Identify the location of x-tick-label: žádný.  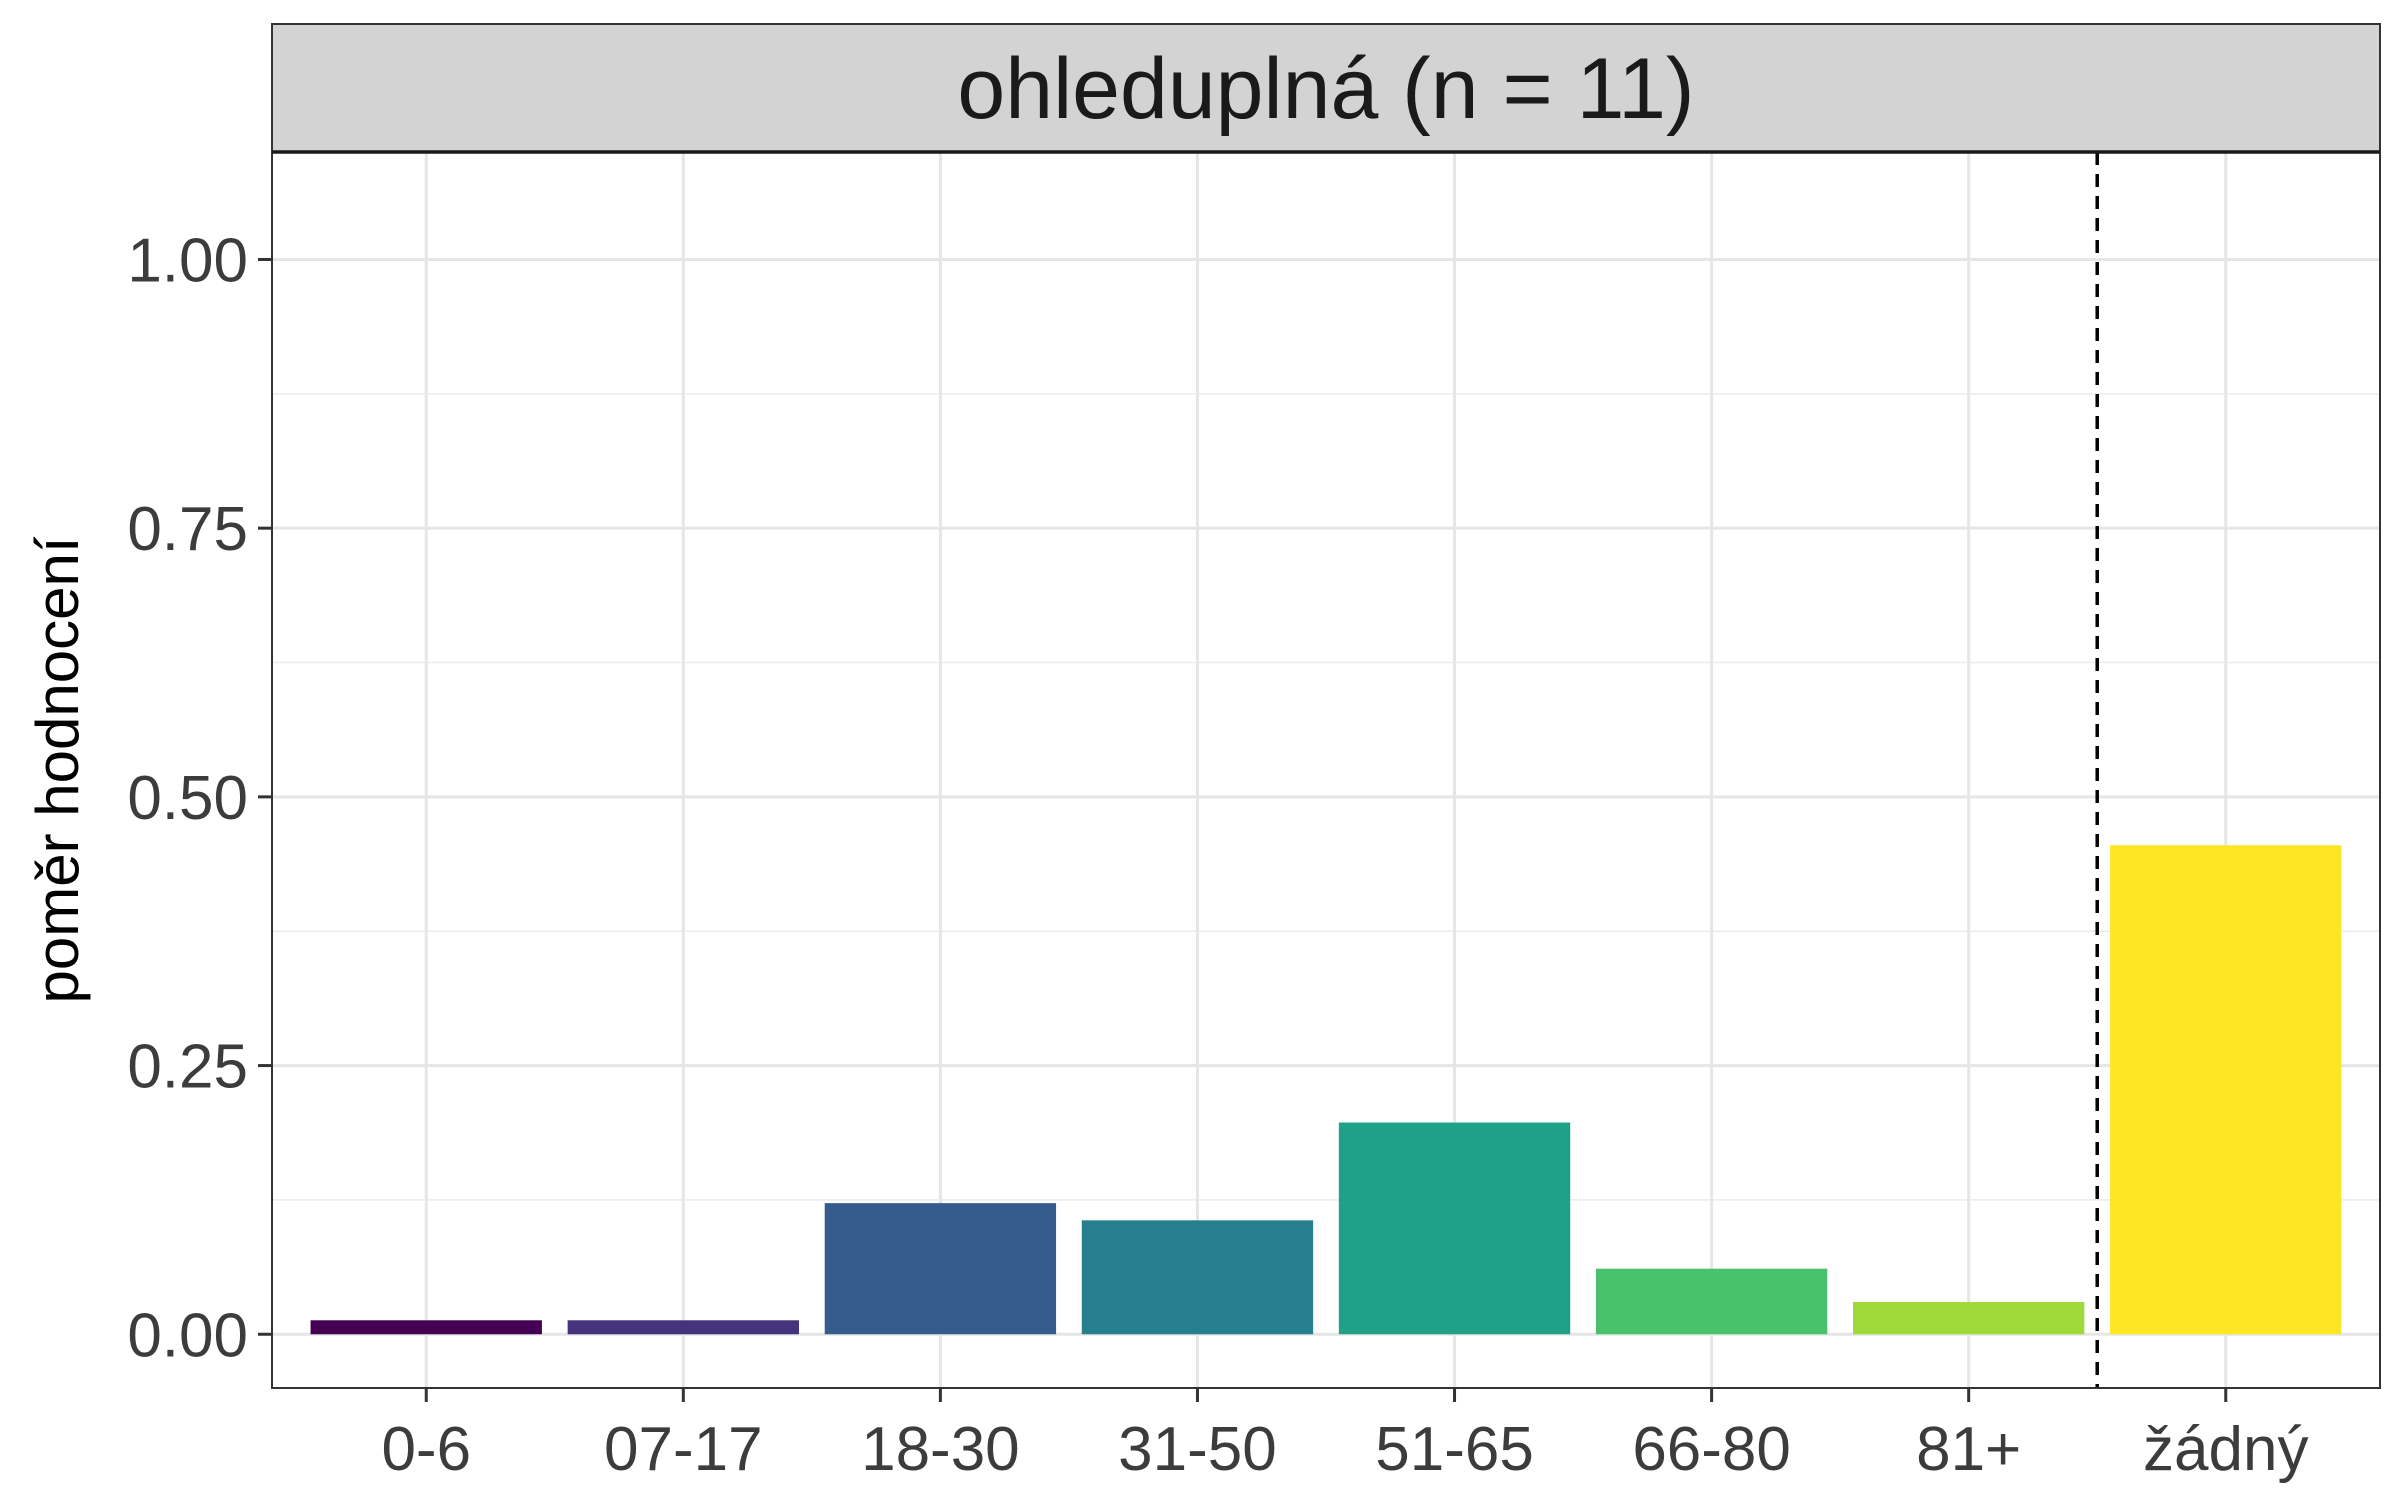
(2225, 1449).